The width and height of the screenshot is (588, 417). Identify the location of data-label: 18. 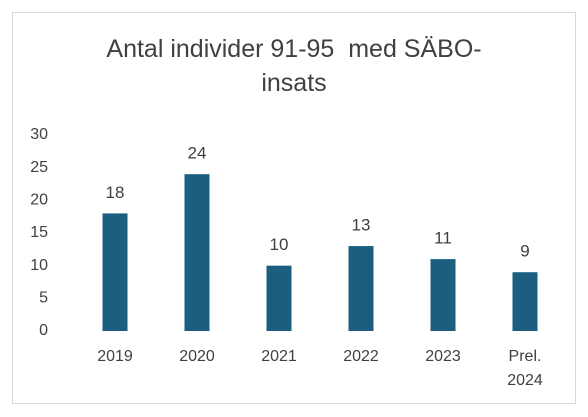
(115, 192).